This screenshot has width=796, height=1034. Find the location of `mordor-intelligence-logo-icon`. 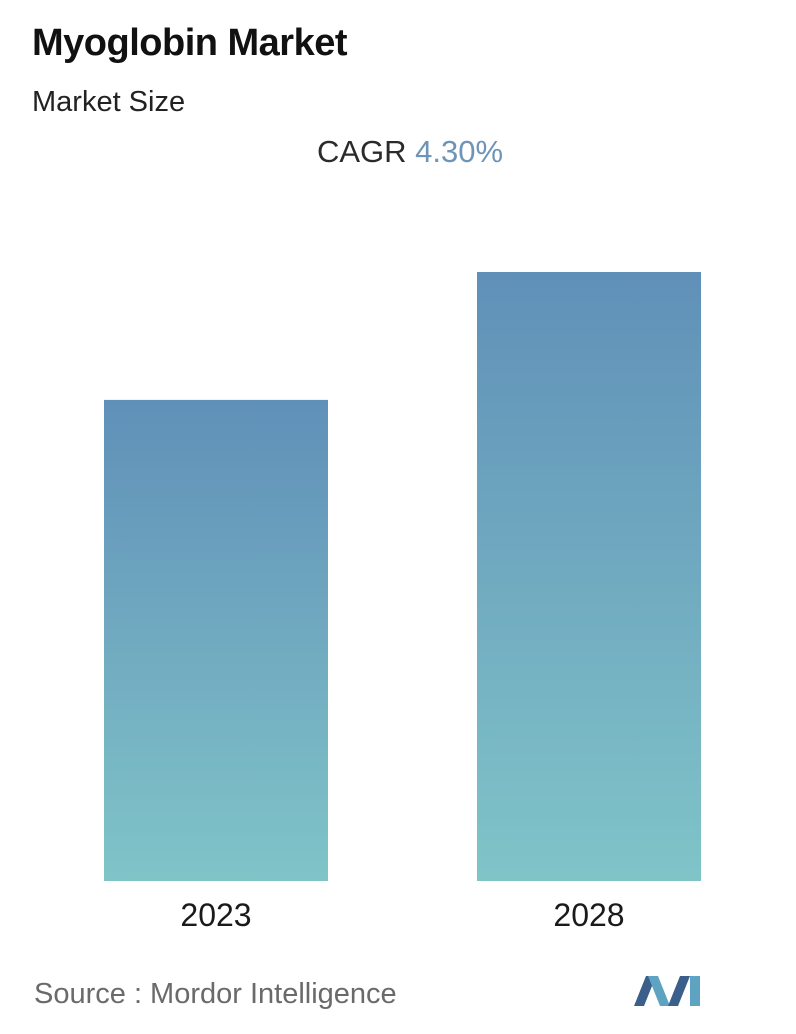

mordor-intelligence-logo-icon is located at coordinates (667, 991).